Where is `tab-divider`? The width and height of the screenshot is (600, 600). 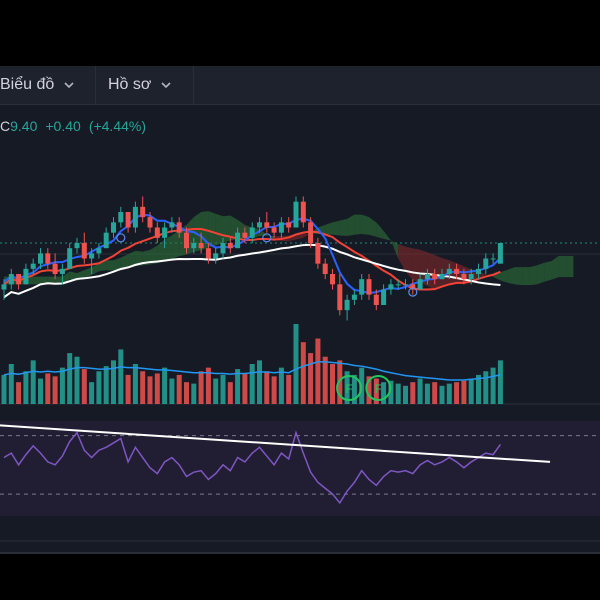
tab-divider is located at coordinates (95, 85).